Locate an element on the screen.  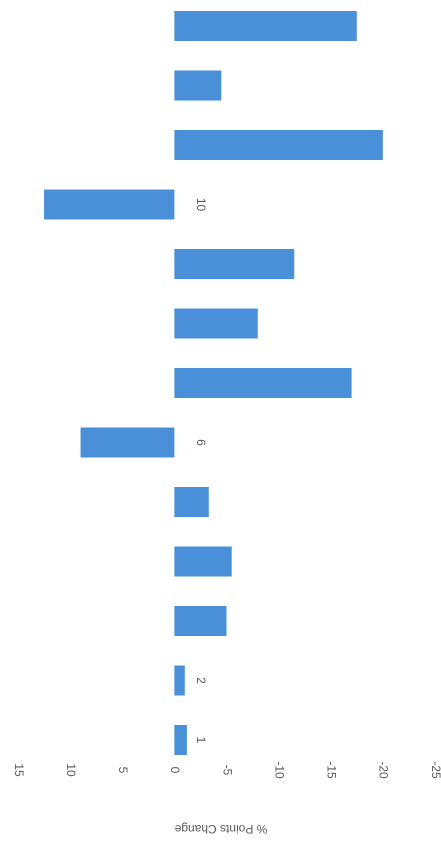
axis-label: % Points Change is located at coordinates (220, 829).